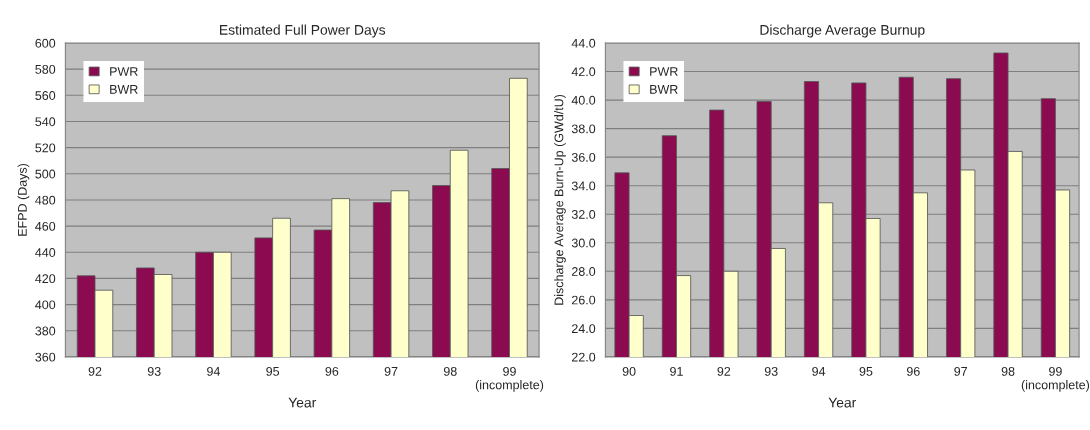 The height and width of the screenshot is (430, 1090). What do you see at coordinates (45, 43) in the screenshot?
I see `y-tick-label: 600` at bounding box center [45, 43].